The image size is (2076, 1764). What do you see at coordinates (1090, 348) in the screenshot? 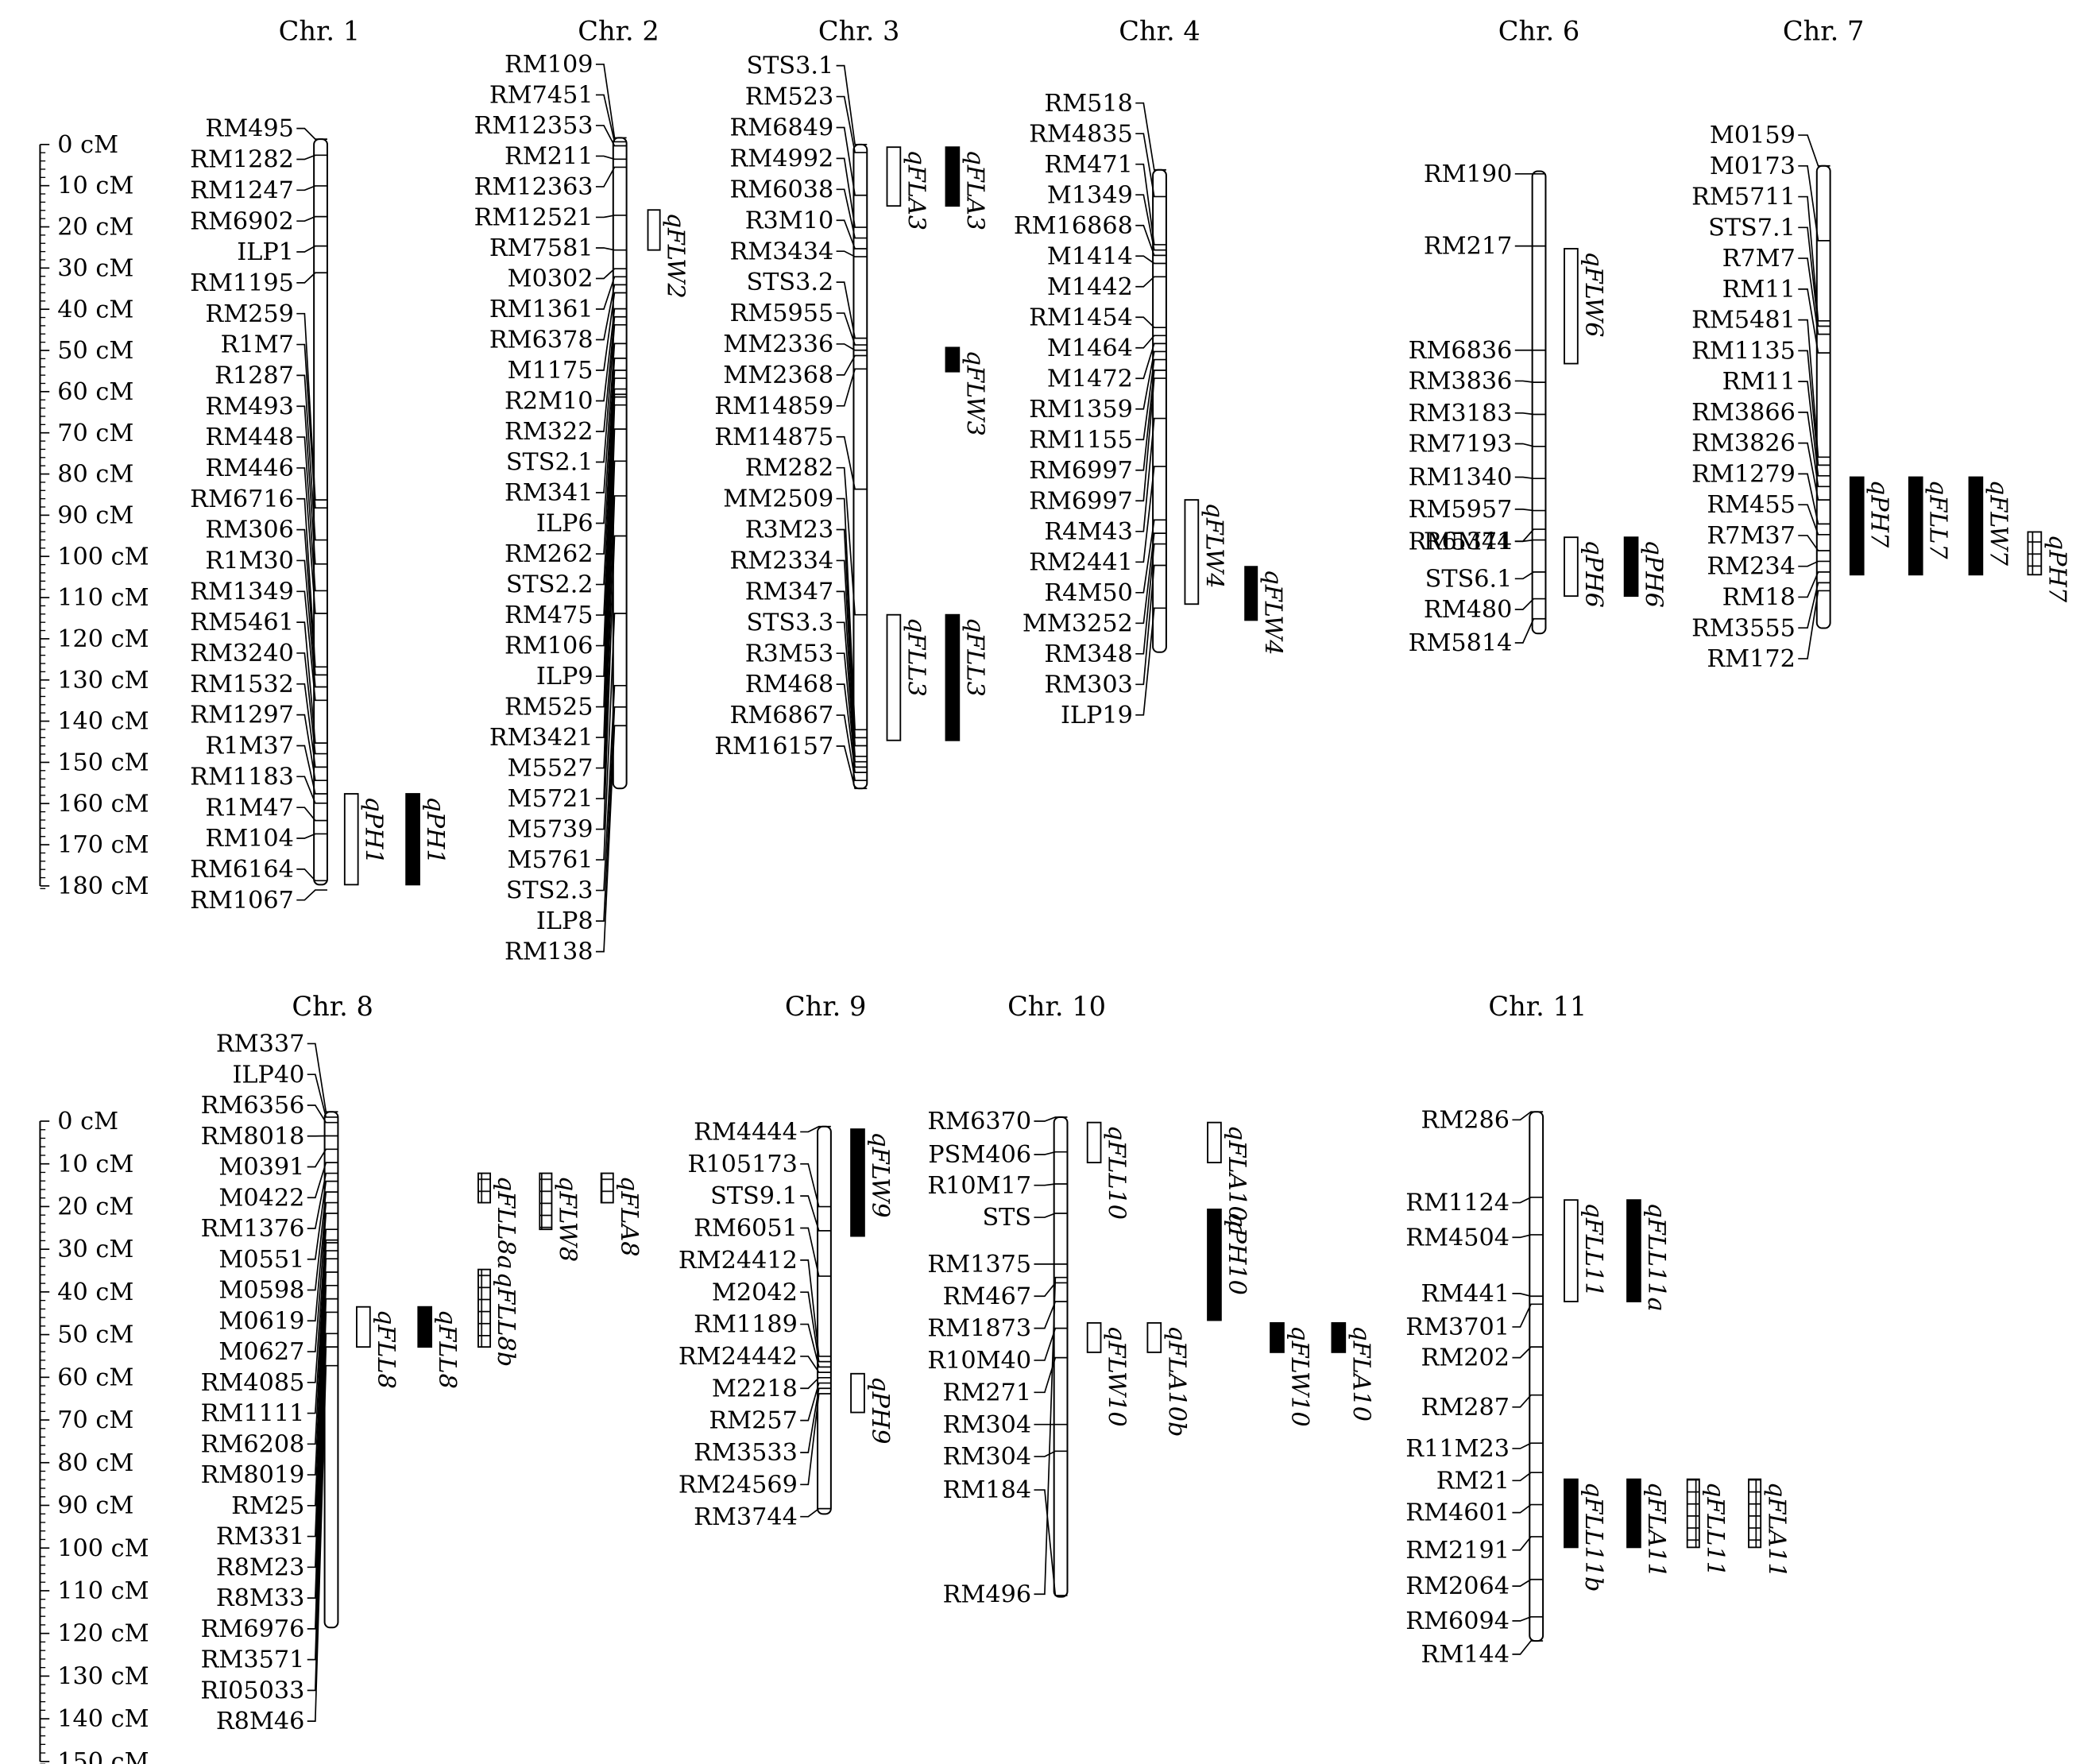
I see `marker-label: M1464` at bounding box center [1090, 348].